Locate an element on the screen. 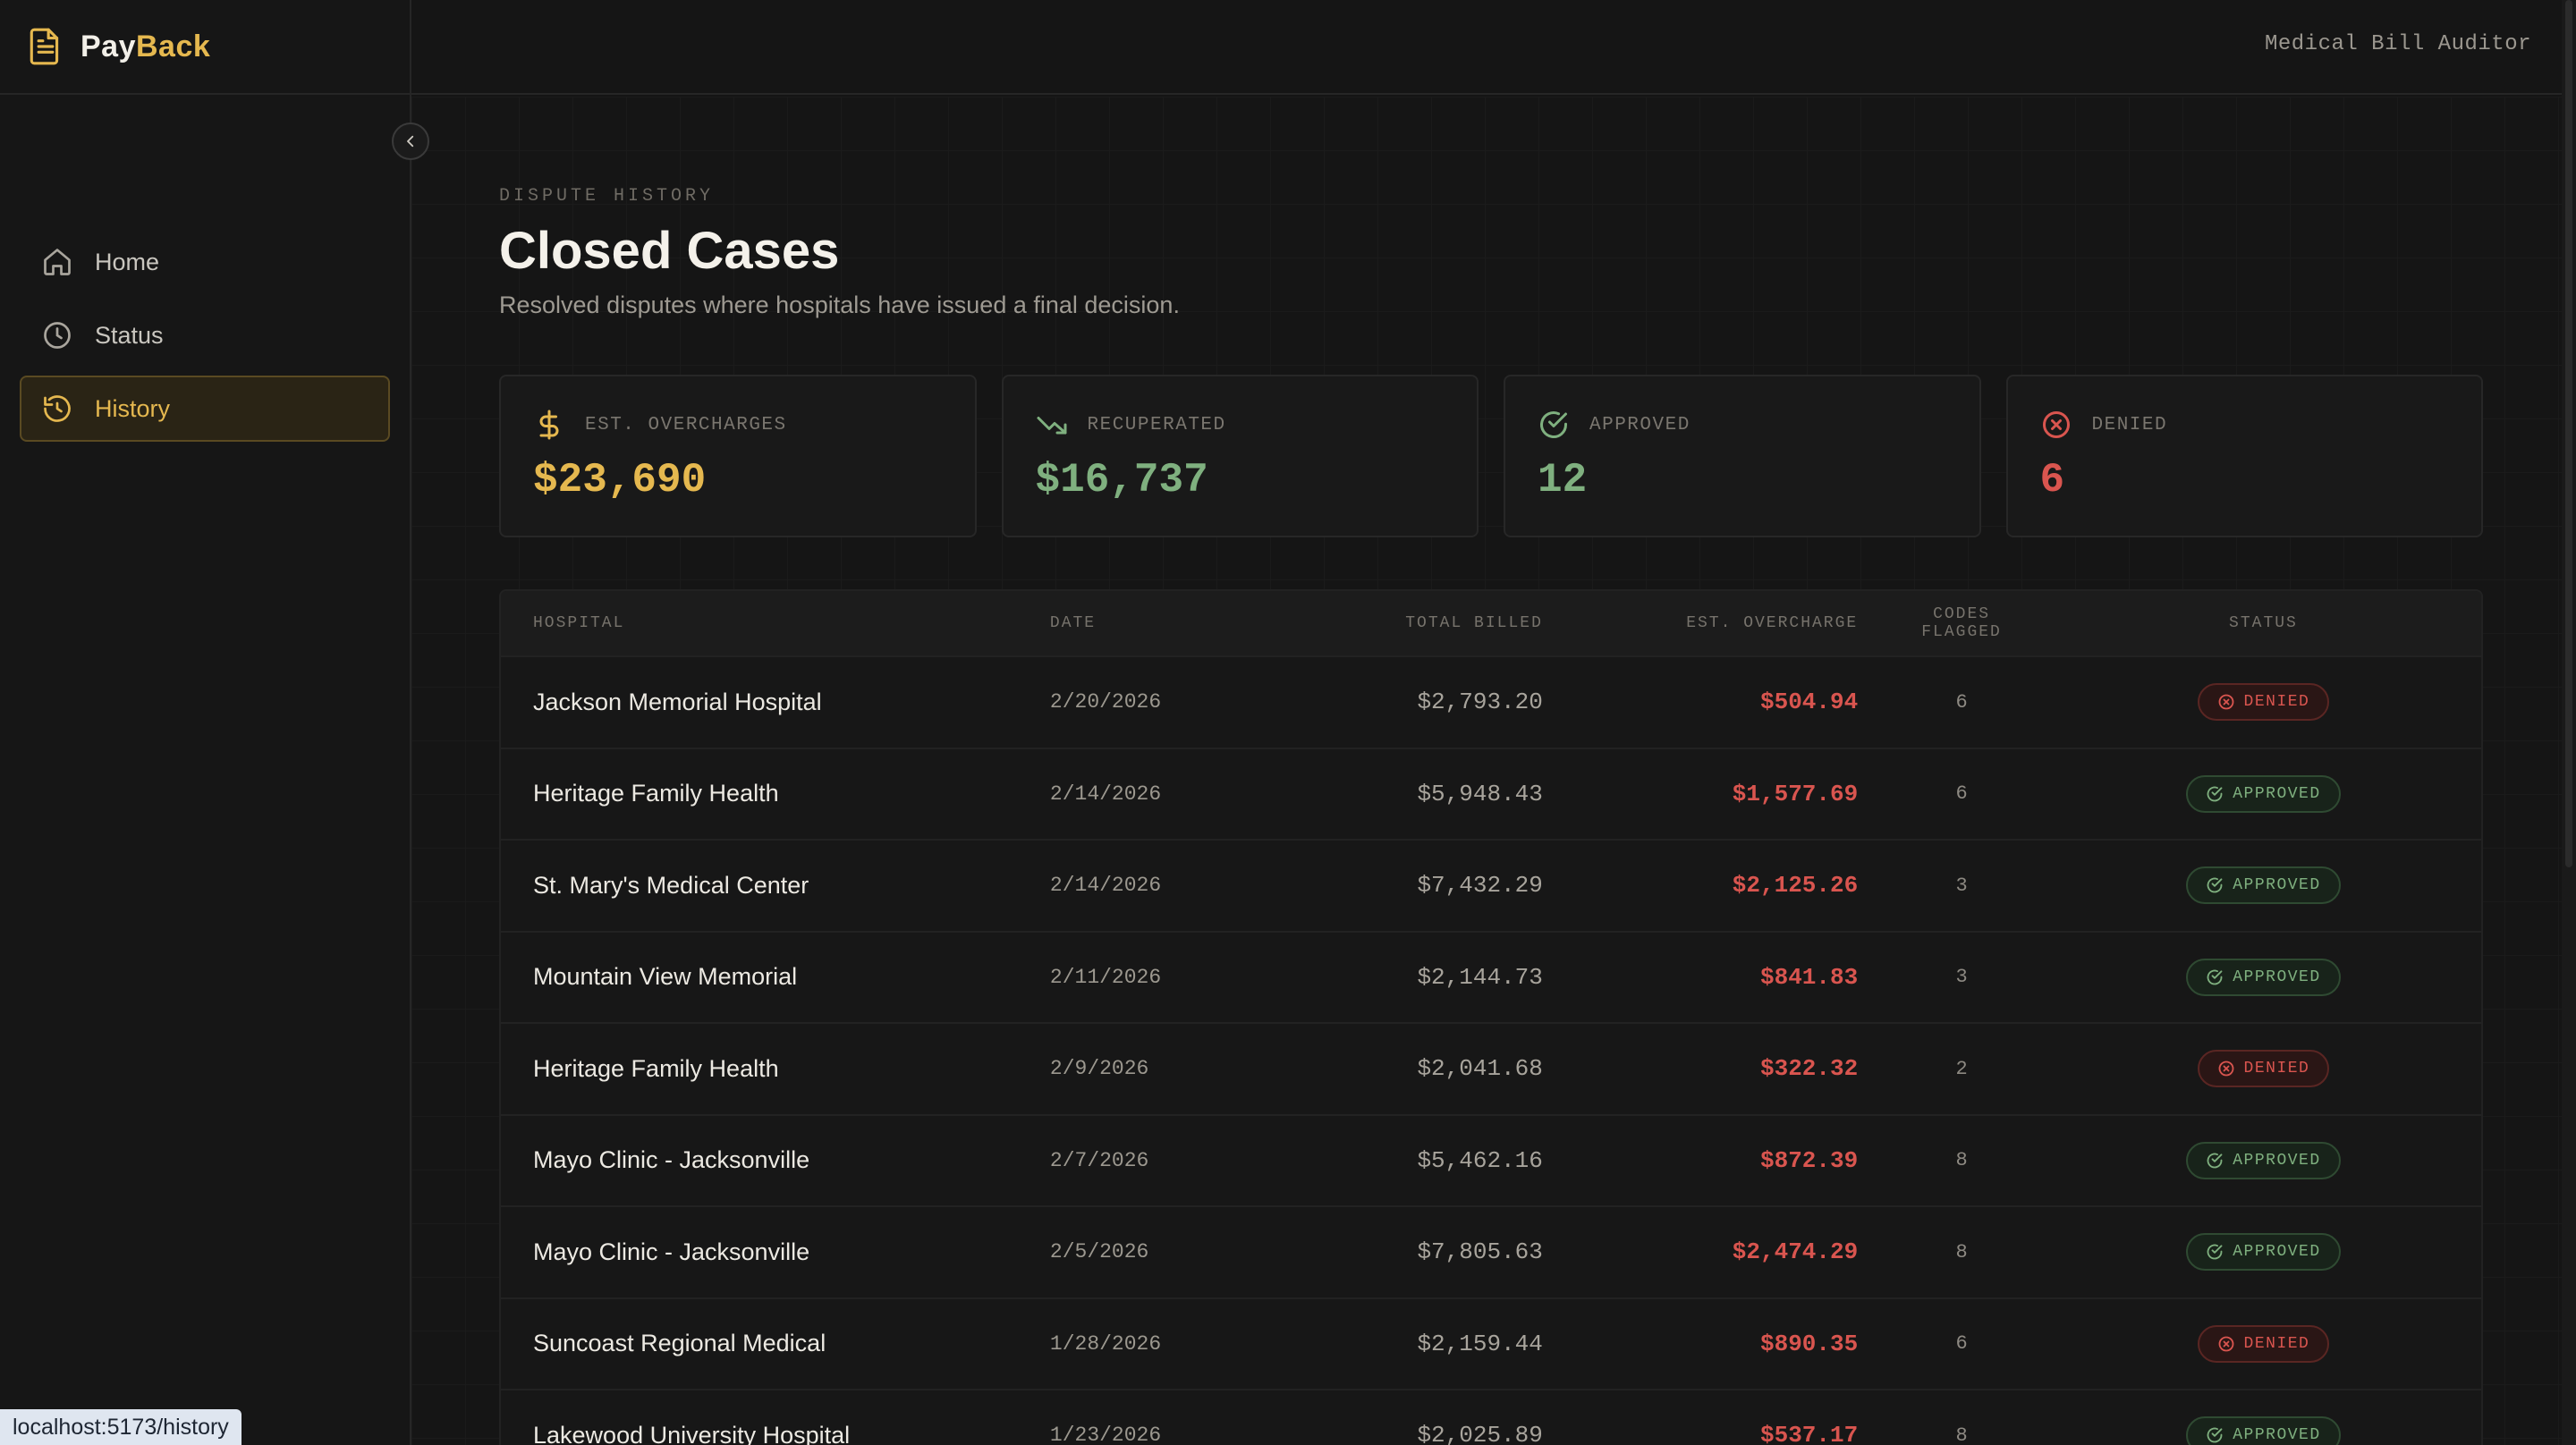  sidebar-item-label: Home is located at coordinates (127, 261).